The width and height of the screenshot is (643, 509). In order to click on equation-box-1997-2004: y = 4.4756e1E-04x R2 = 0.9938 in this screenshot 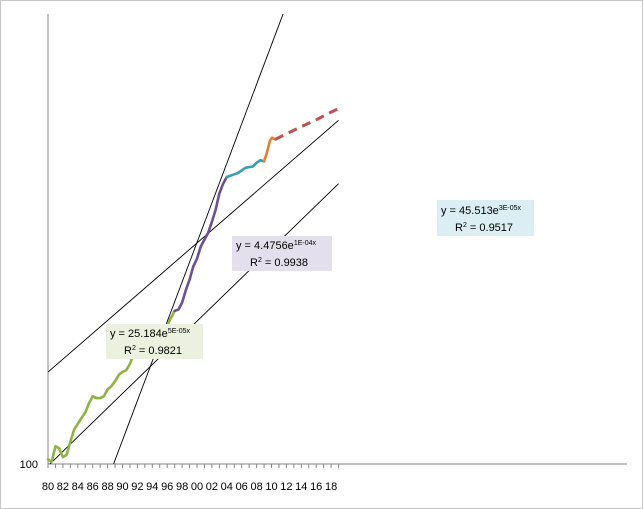, I will do `click(282, 253)`.